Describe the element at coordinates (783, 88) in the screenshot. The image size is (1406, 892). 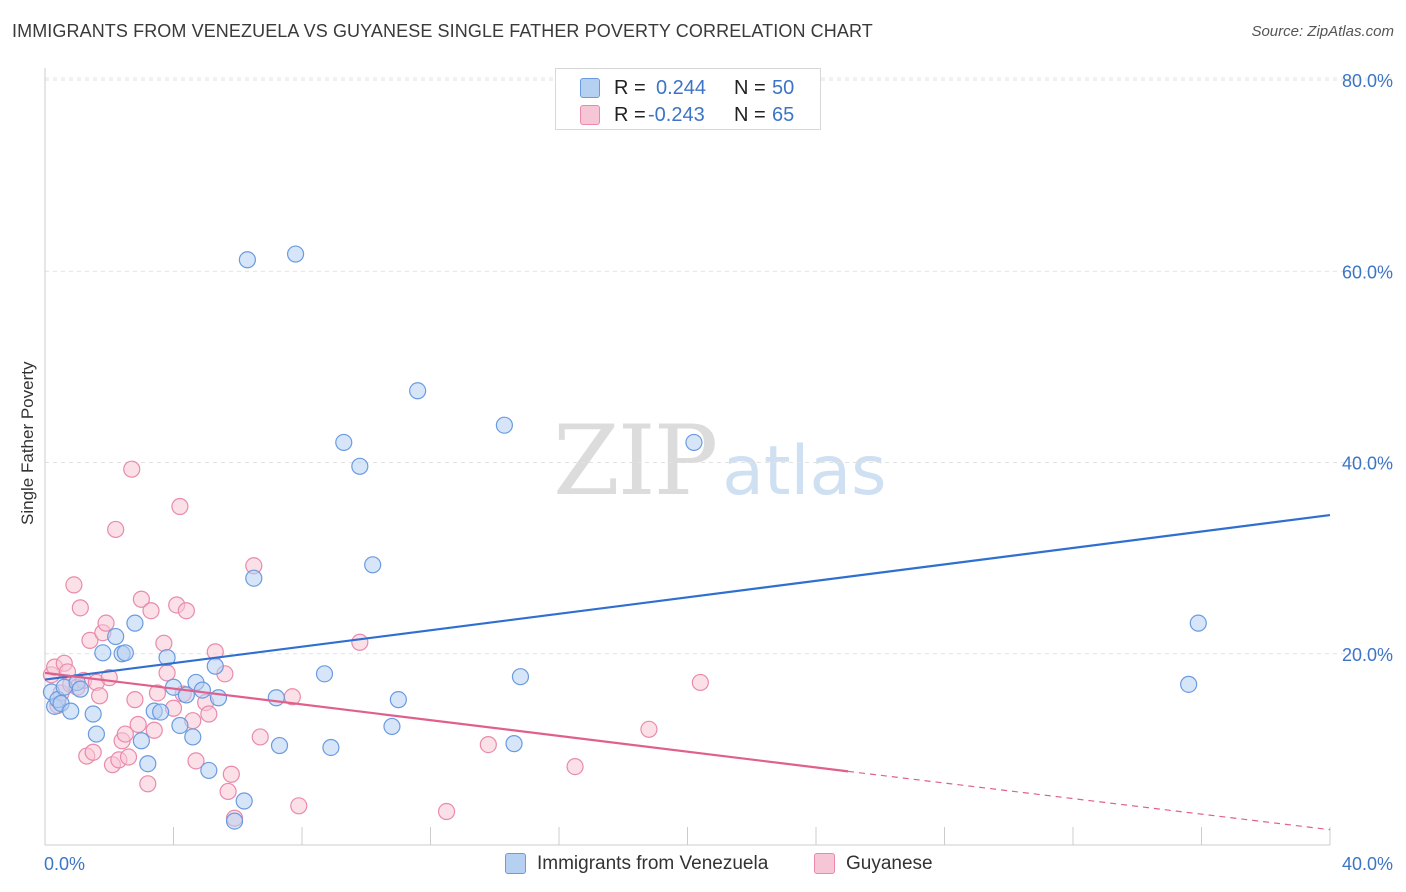
I see `legend-n-value: 50` at that location.